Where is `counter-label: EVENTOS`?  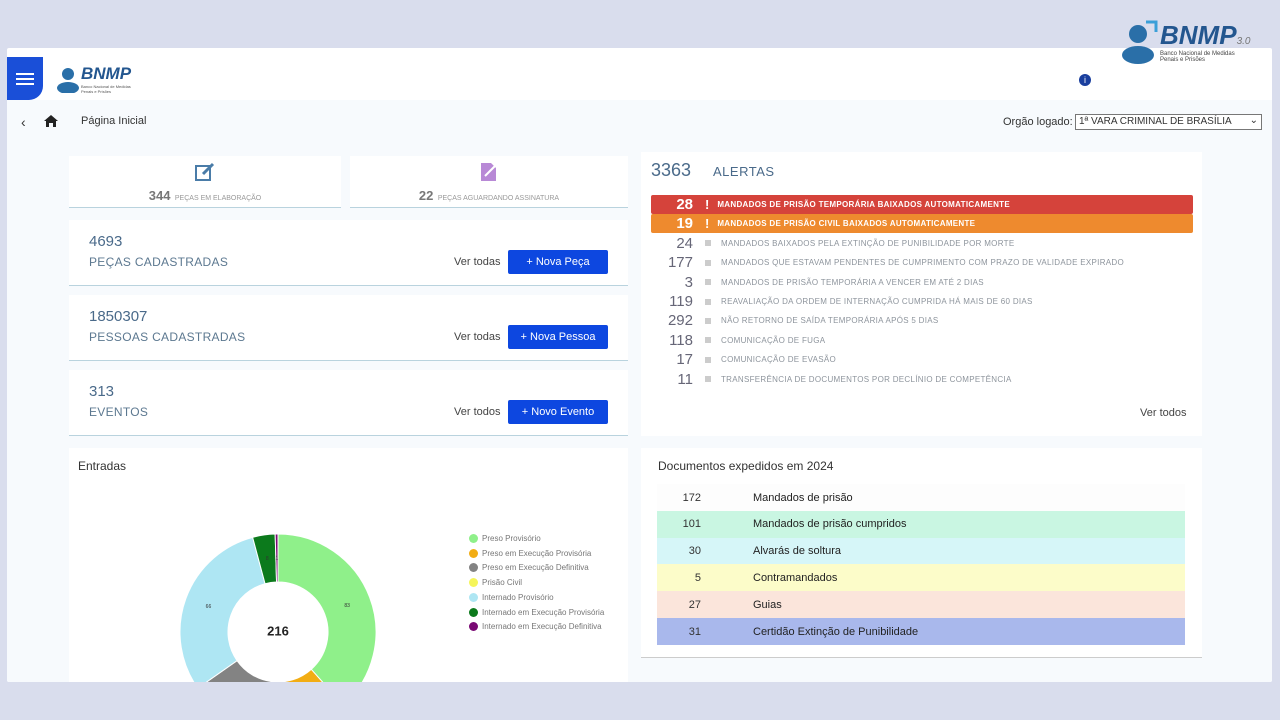 counter-label: EVENTOS is located at coordinates (119, 412).